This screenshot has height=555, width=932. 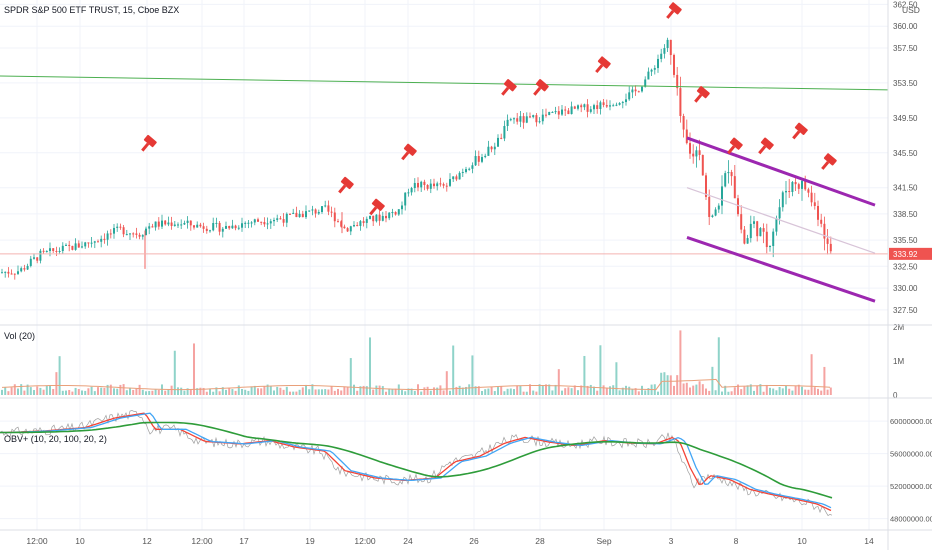 I want to click on channel-lower-line, so click(x=781, y=269).